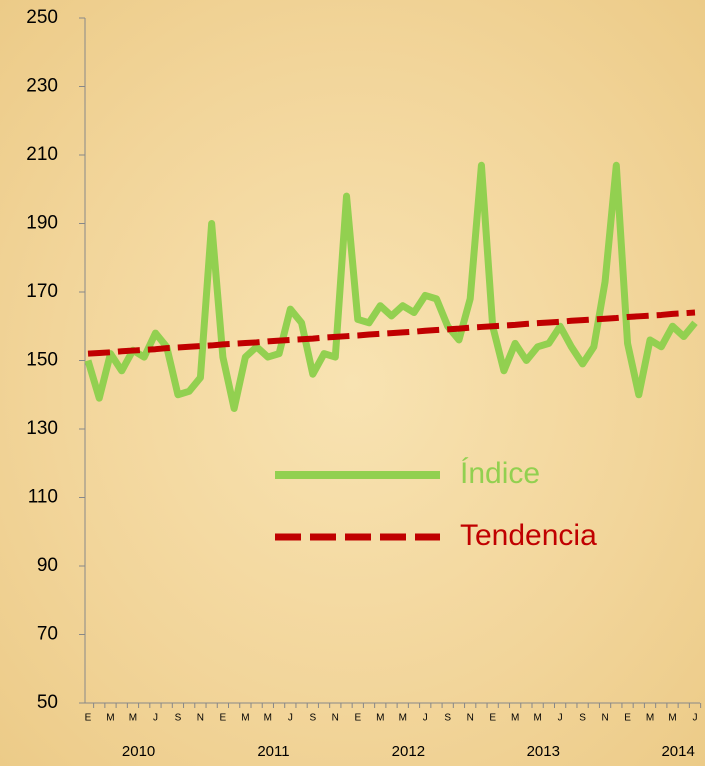  What do you see at coordinates (42, 17) in the screenshot?
I see `y-tick-label: 250` at bounding box center [42, 17].